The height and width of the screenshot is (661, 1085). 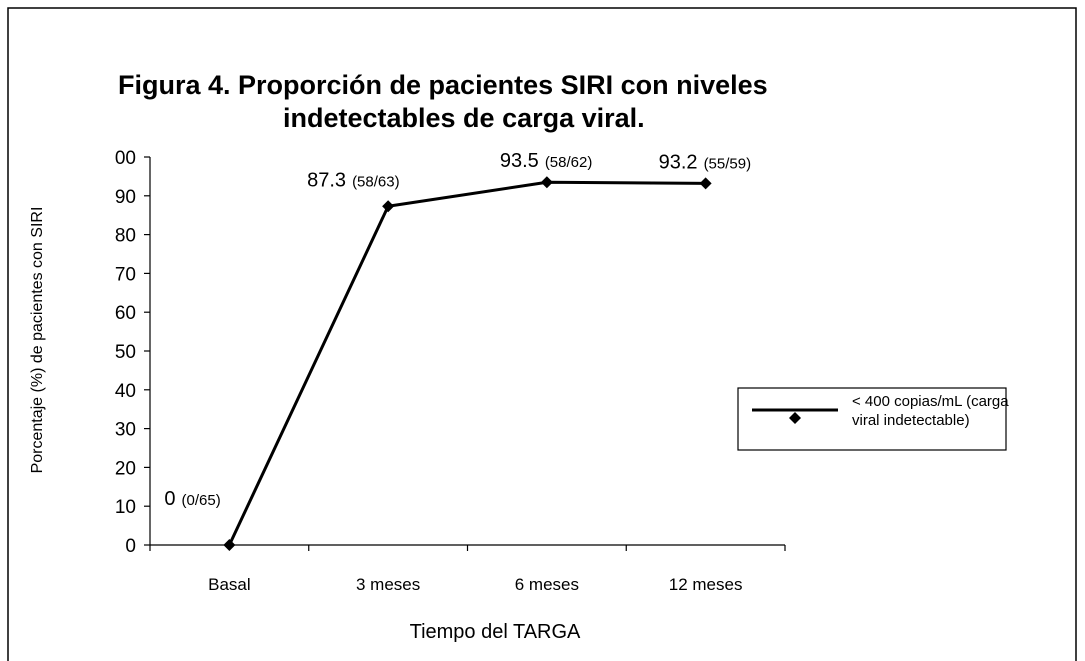 I want to click on y-tick-label: 50, so click(x=125, y=352).